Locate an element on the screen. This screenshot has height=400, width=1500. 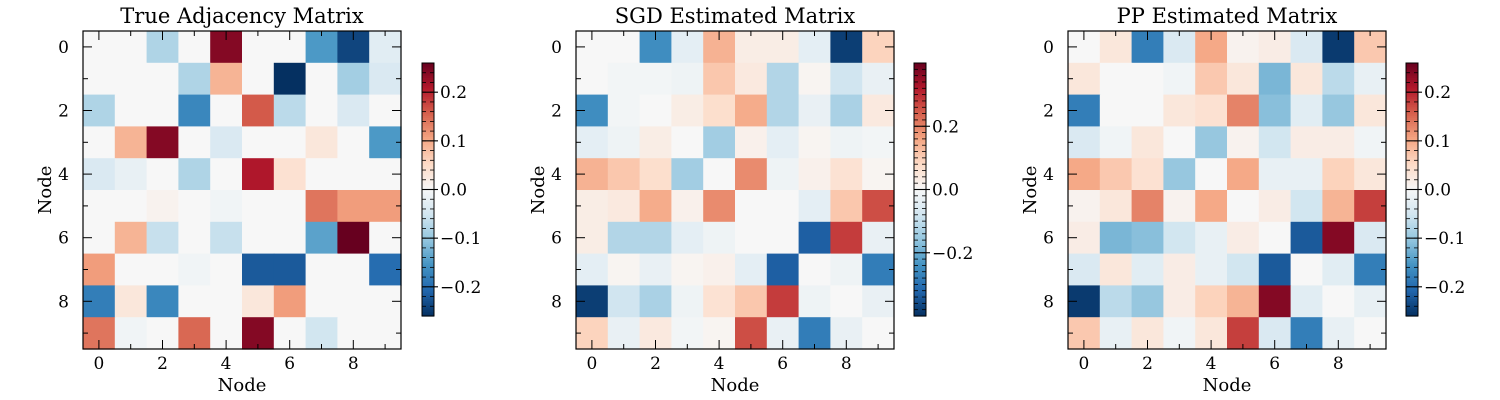
x-tick-label: 2 is located at coordinates (655, 364).